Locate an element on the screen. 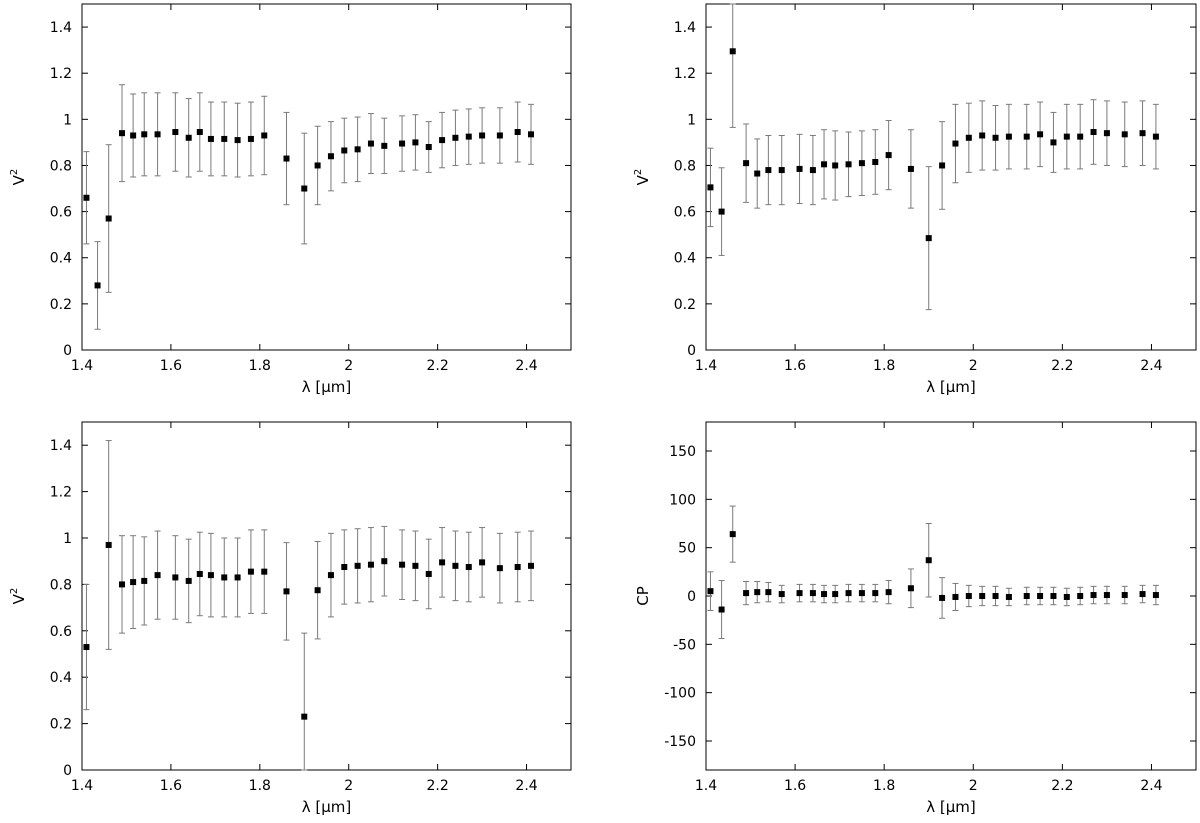  y-axis-title-base: CP is located at coordinates (643, 596).